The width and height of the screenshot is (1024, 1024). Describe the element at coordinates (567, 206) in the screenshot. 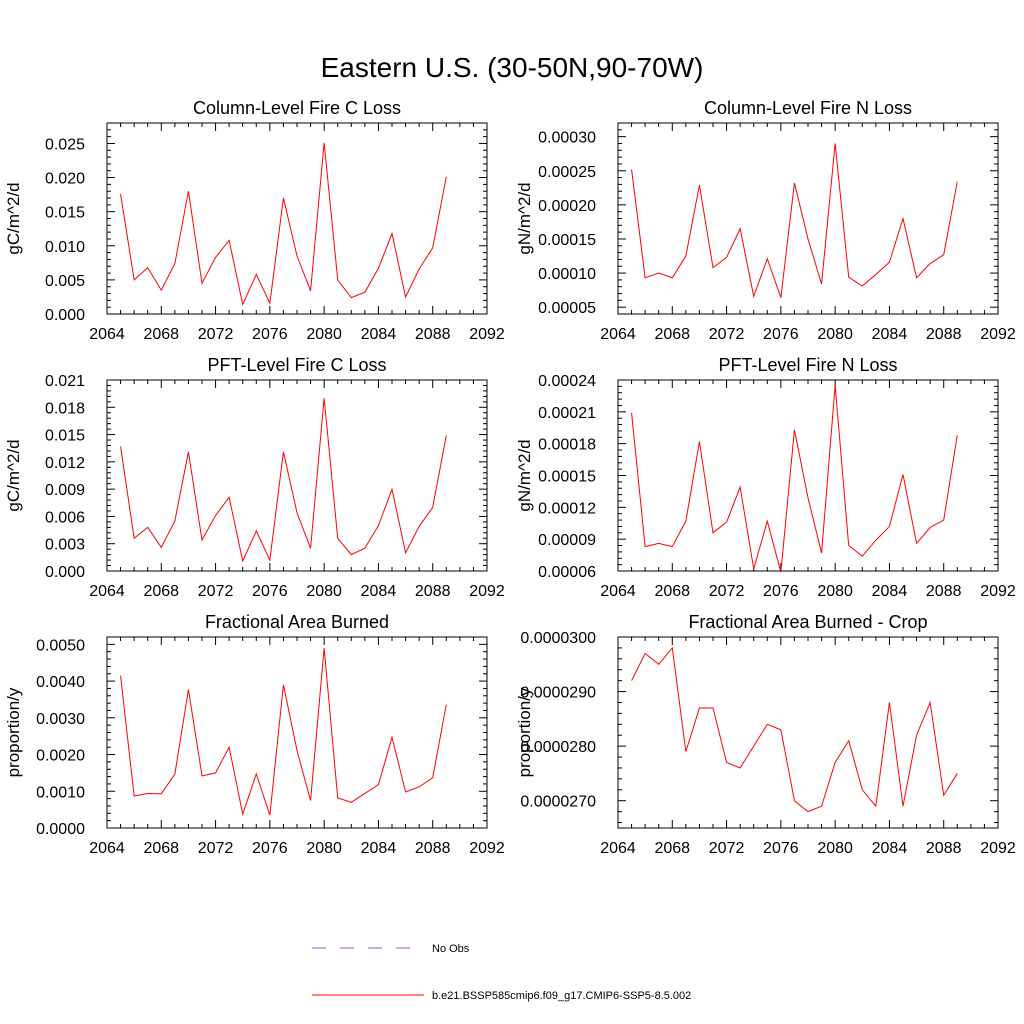

I see `y-tick-label: 0.00020` at that location.